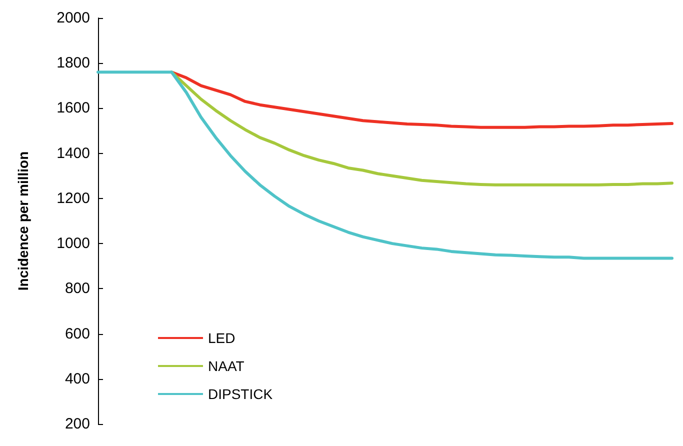 The image size is (683, 446). What do you see at coordinates (226, 366) in the screenshot?
I see `legend-label: NAAT` at bounding box center [226, 366].